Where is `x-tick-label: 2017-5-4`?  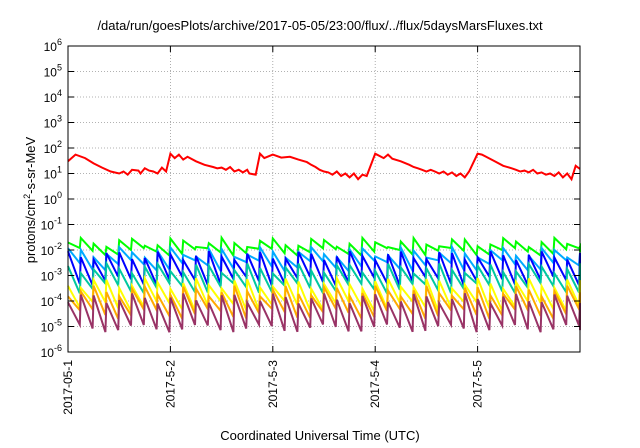
x-tick-label: 2017-5-4 is located at coordinates (375, 384).